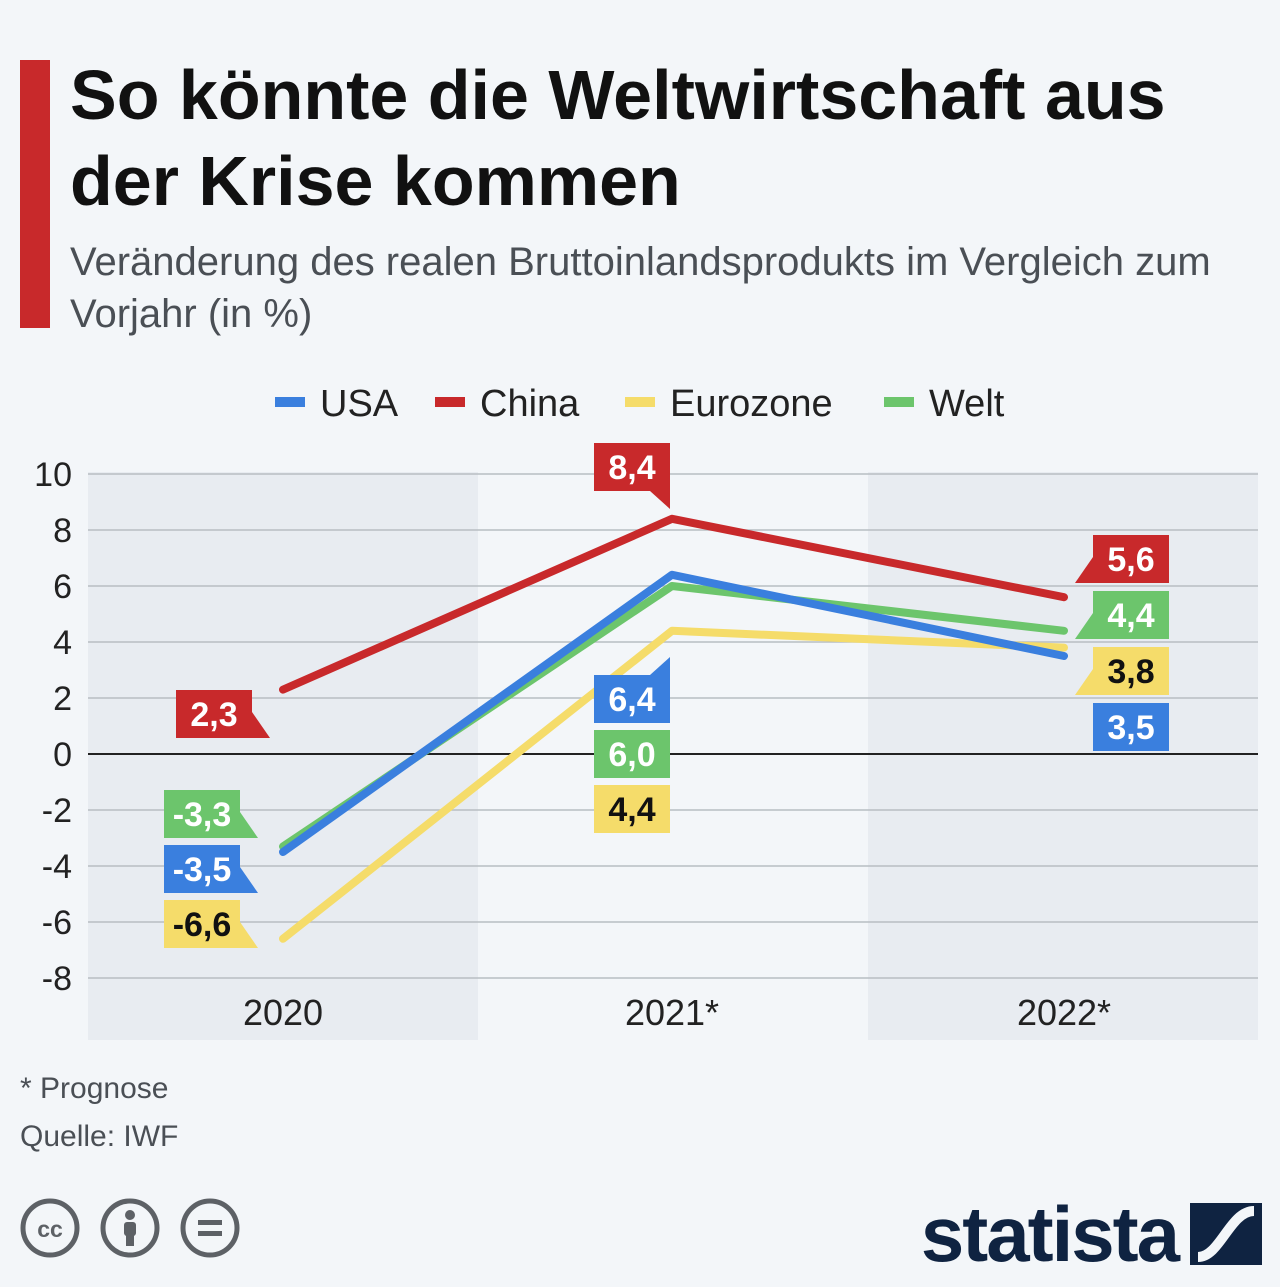 This screenshot has width=1280, height=1287. Describe the element at coordinates (631, 700) in the screenshot. I see `data-label-text: 6,4` at that location.